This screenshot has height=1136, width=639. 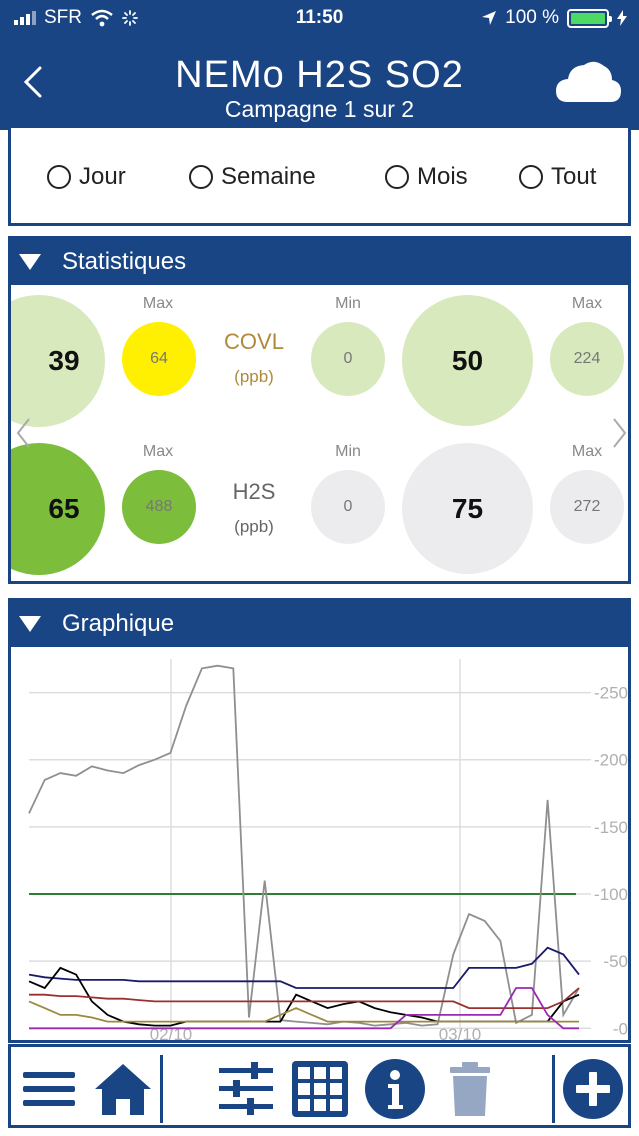 I want to click on page-title: NEMo H2S SO2, so click(x=319, y=75).